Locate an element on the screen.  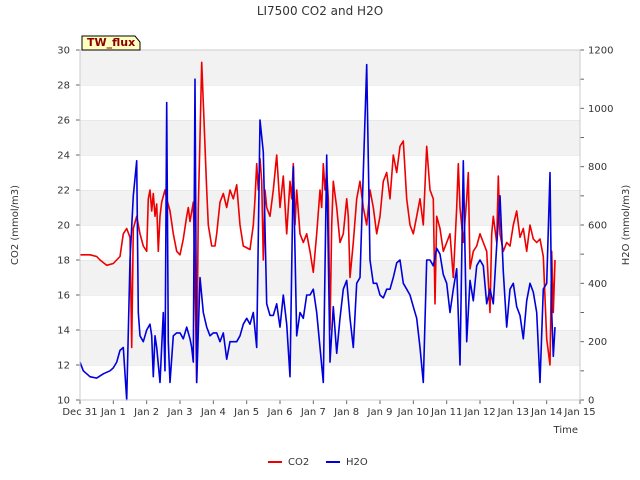
x-tick-label: Jan 2 is located at coordinates (146, 412).